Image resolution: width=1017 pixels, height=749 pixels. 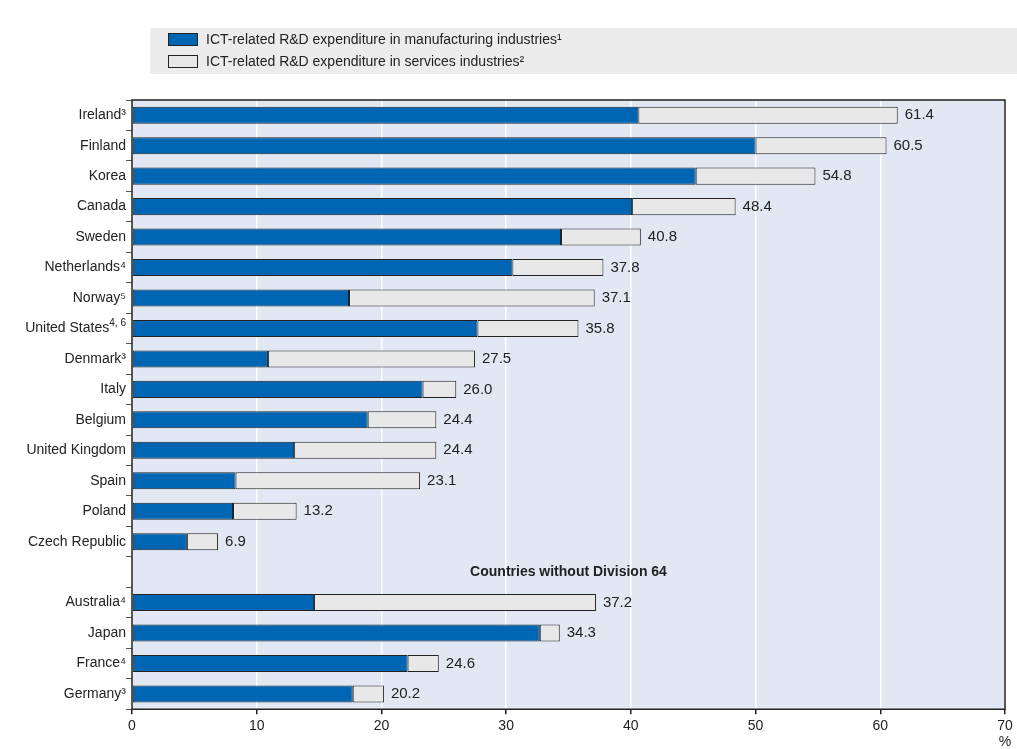 I want to click on y-tick-label: Ireland³, so click(x=102, y=114).